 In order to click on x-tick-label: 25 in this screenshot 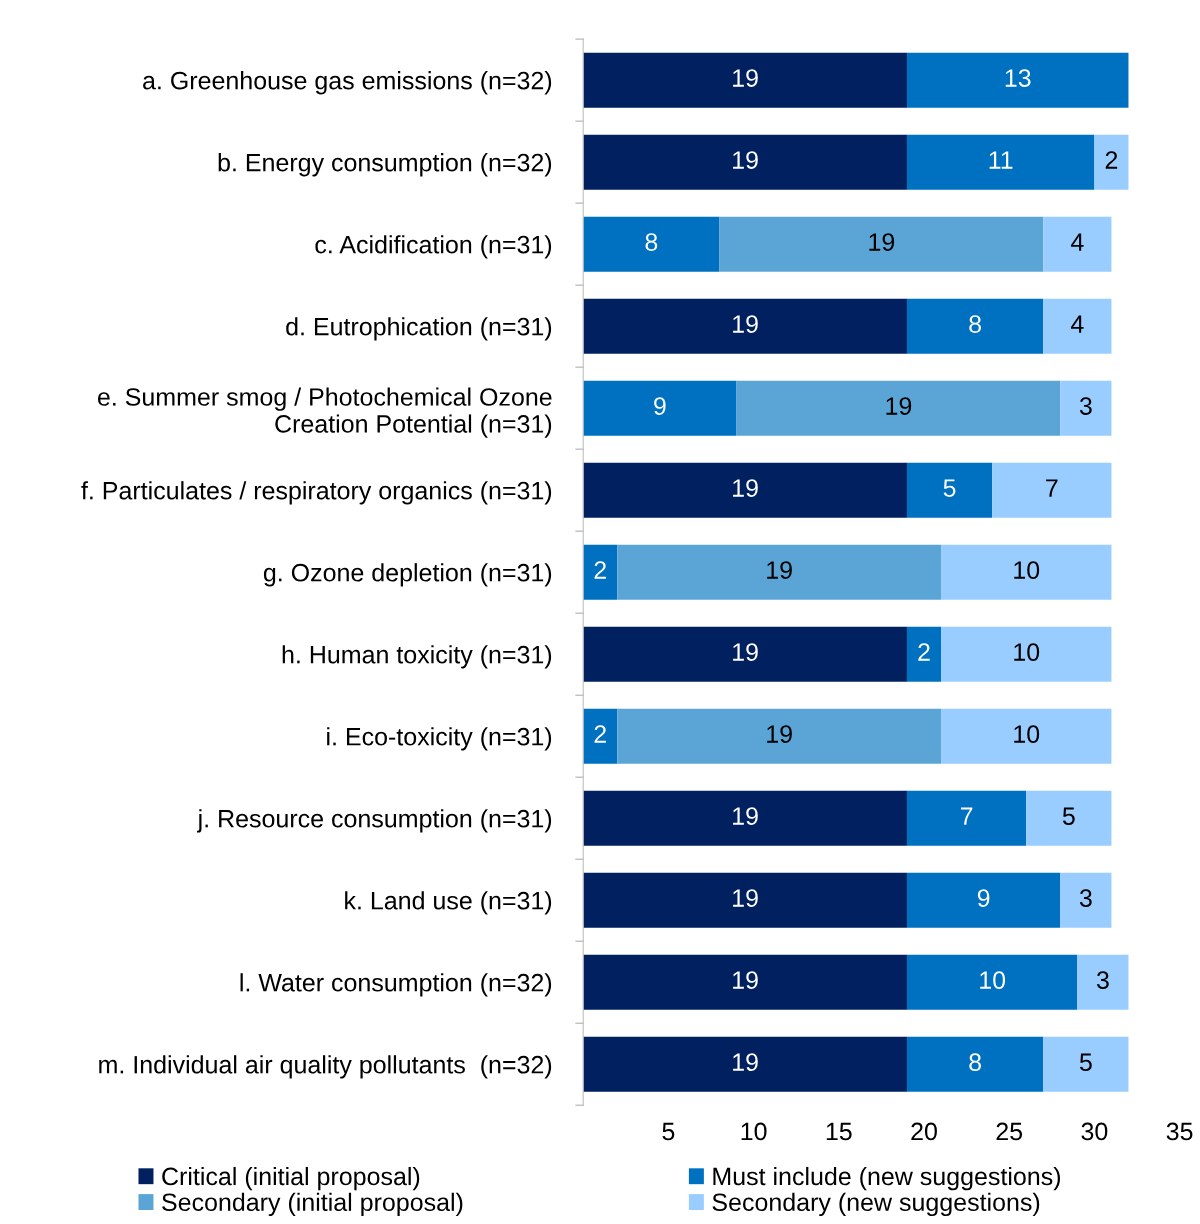, I will do `click(1009, 1131)`.